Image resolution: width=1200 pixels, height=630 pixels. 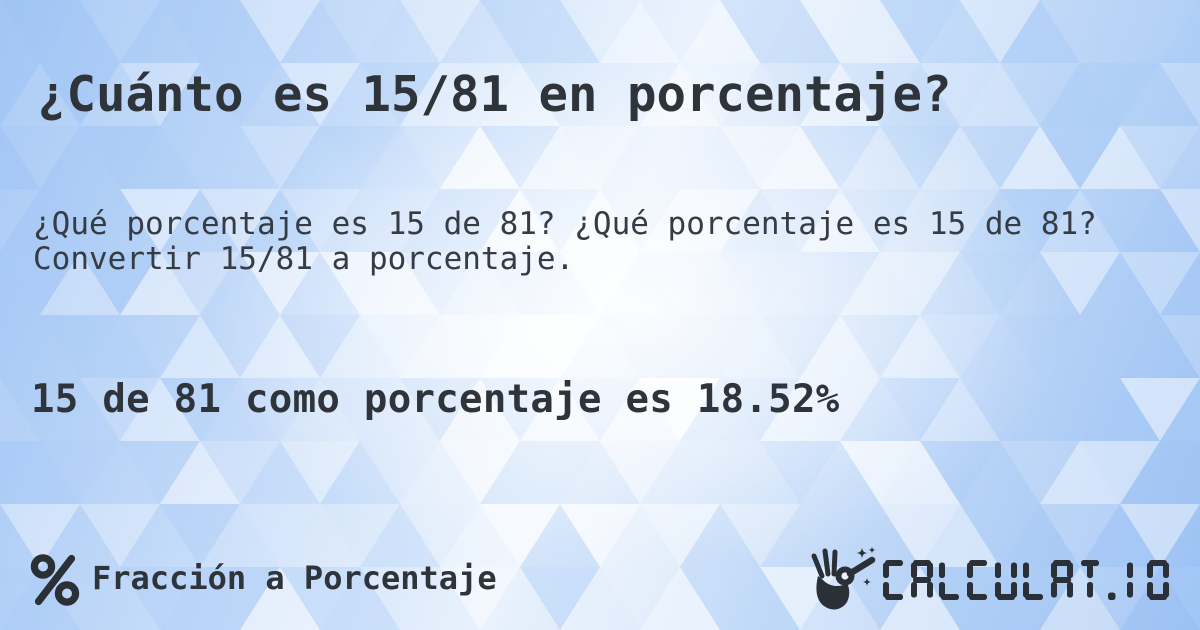 I want to click on result-statement: 15 de 81 como porcentaje es 18.52%, so click(x=435, y=399).